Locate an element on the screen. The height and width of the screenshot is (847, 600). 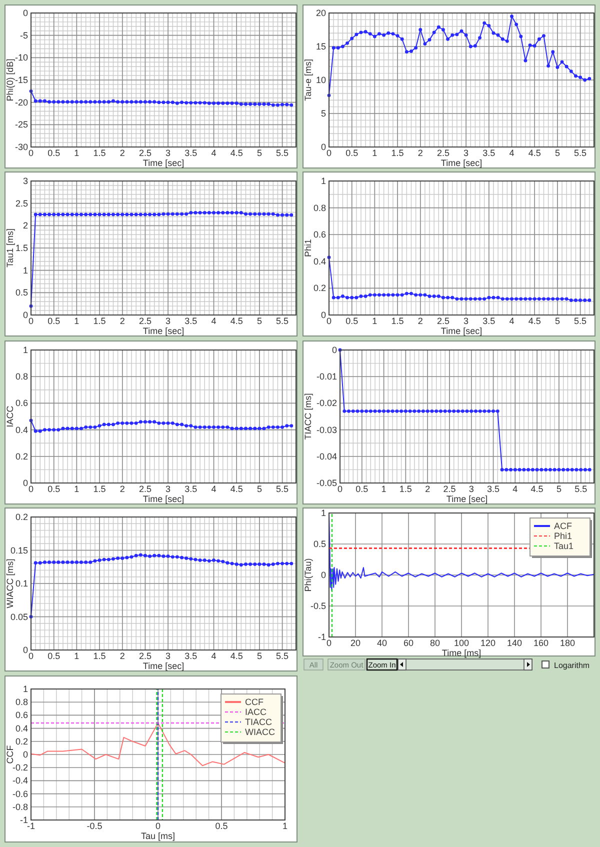
y-tick-label: -15 is located at coordinates (21, 80).